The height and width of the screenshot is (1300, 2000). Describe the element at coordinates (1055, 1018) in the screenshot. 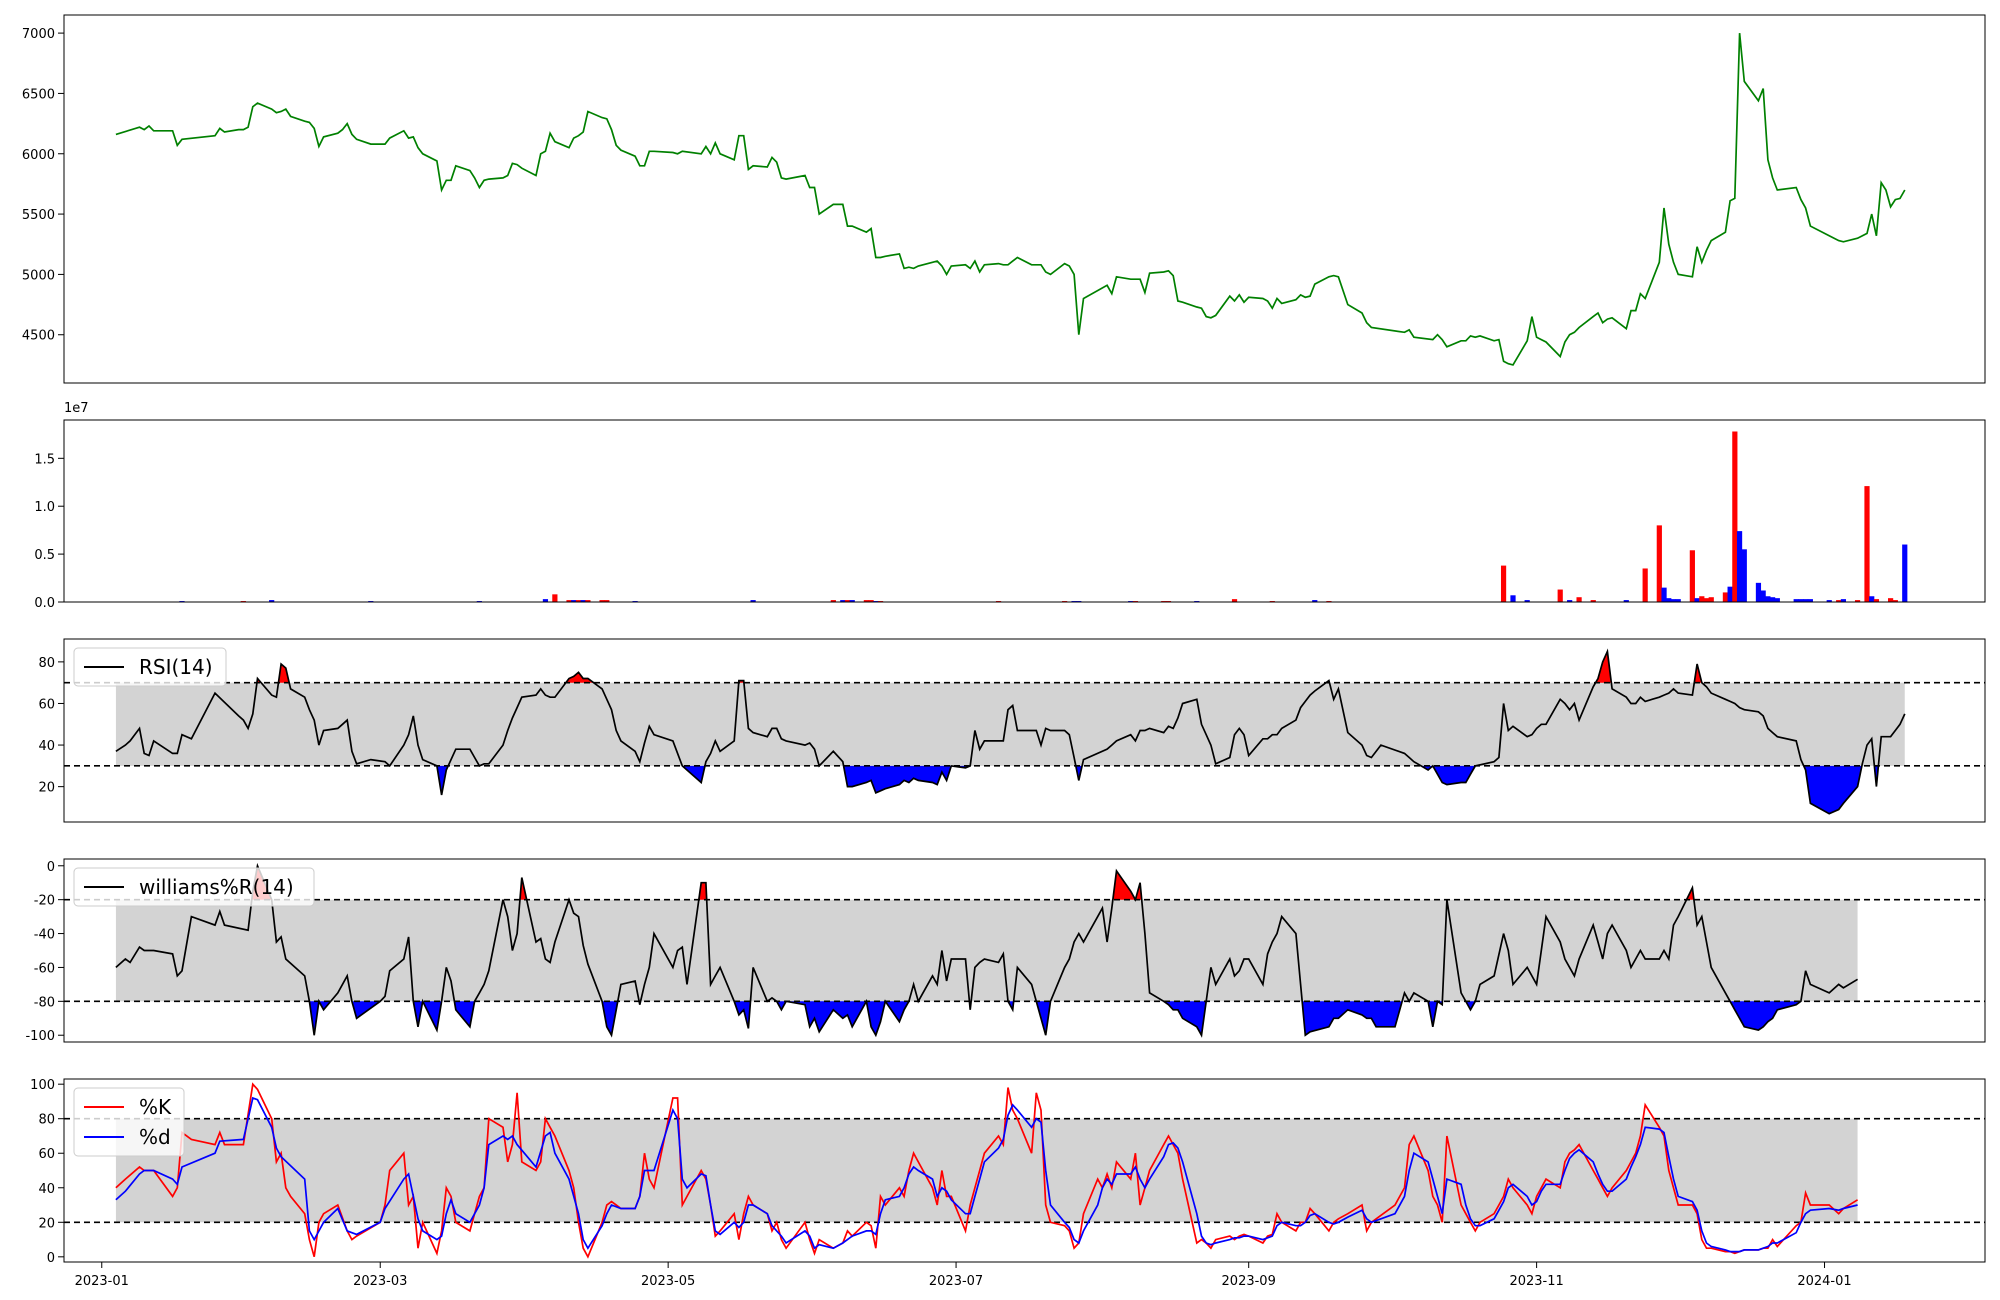

I see `oversold-fill` at that location.